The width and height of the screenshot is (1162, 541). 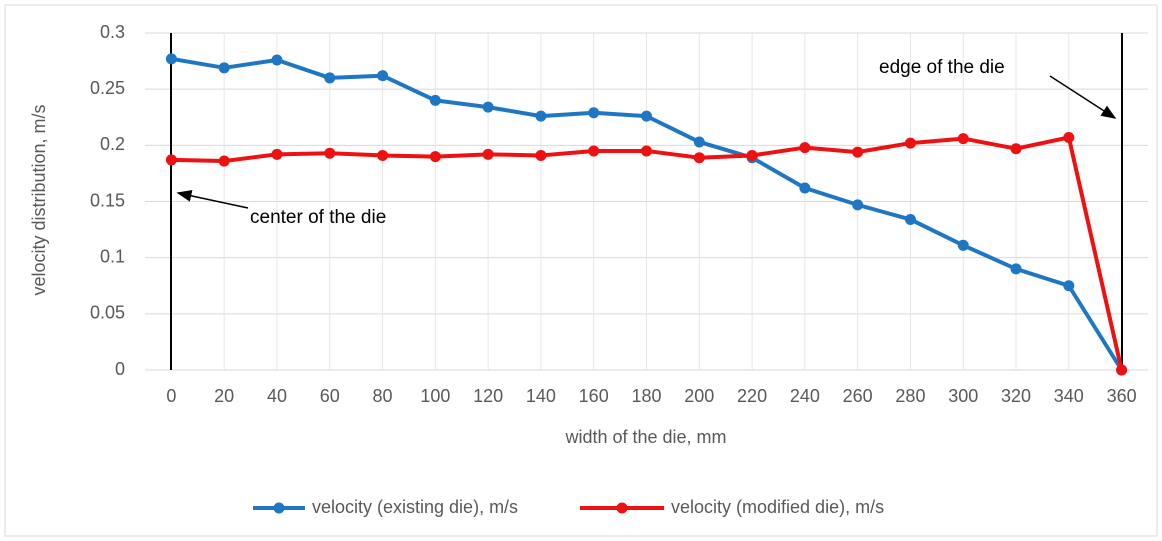 What do you see at coordinates (112, 256) in the screenshot?
I see `y-tick-label: 0.1` at bounding box center [112, 256].